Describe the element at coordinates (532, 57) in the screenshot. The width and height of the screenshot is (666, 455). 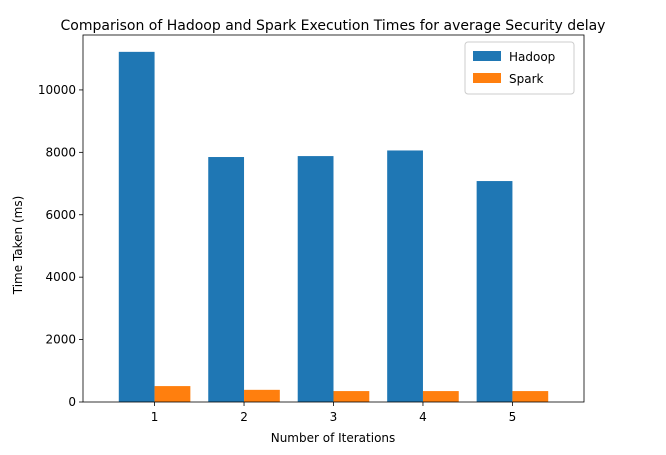
I see `legend-label-hadoop: Hadoop` at that location.